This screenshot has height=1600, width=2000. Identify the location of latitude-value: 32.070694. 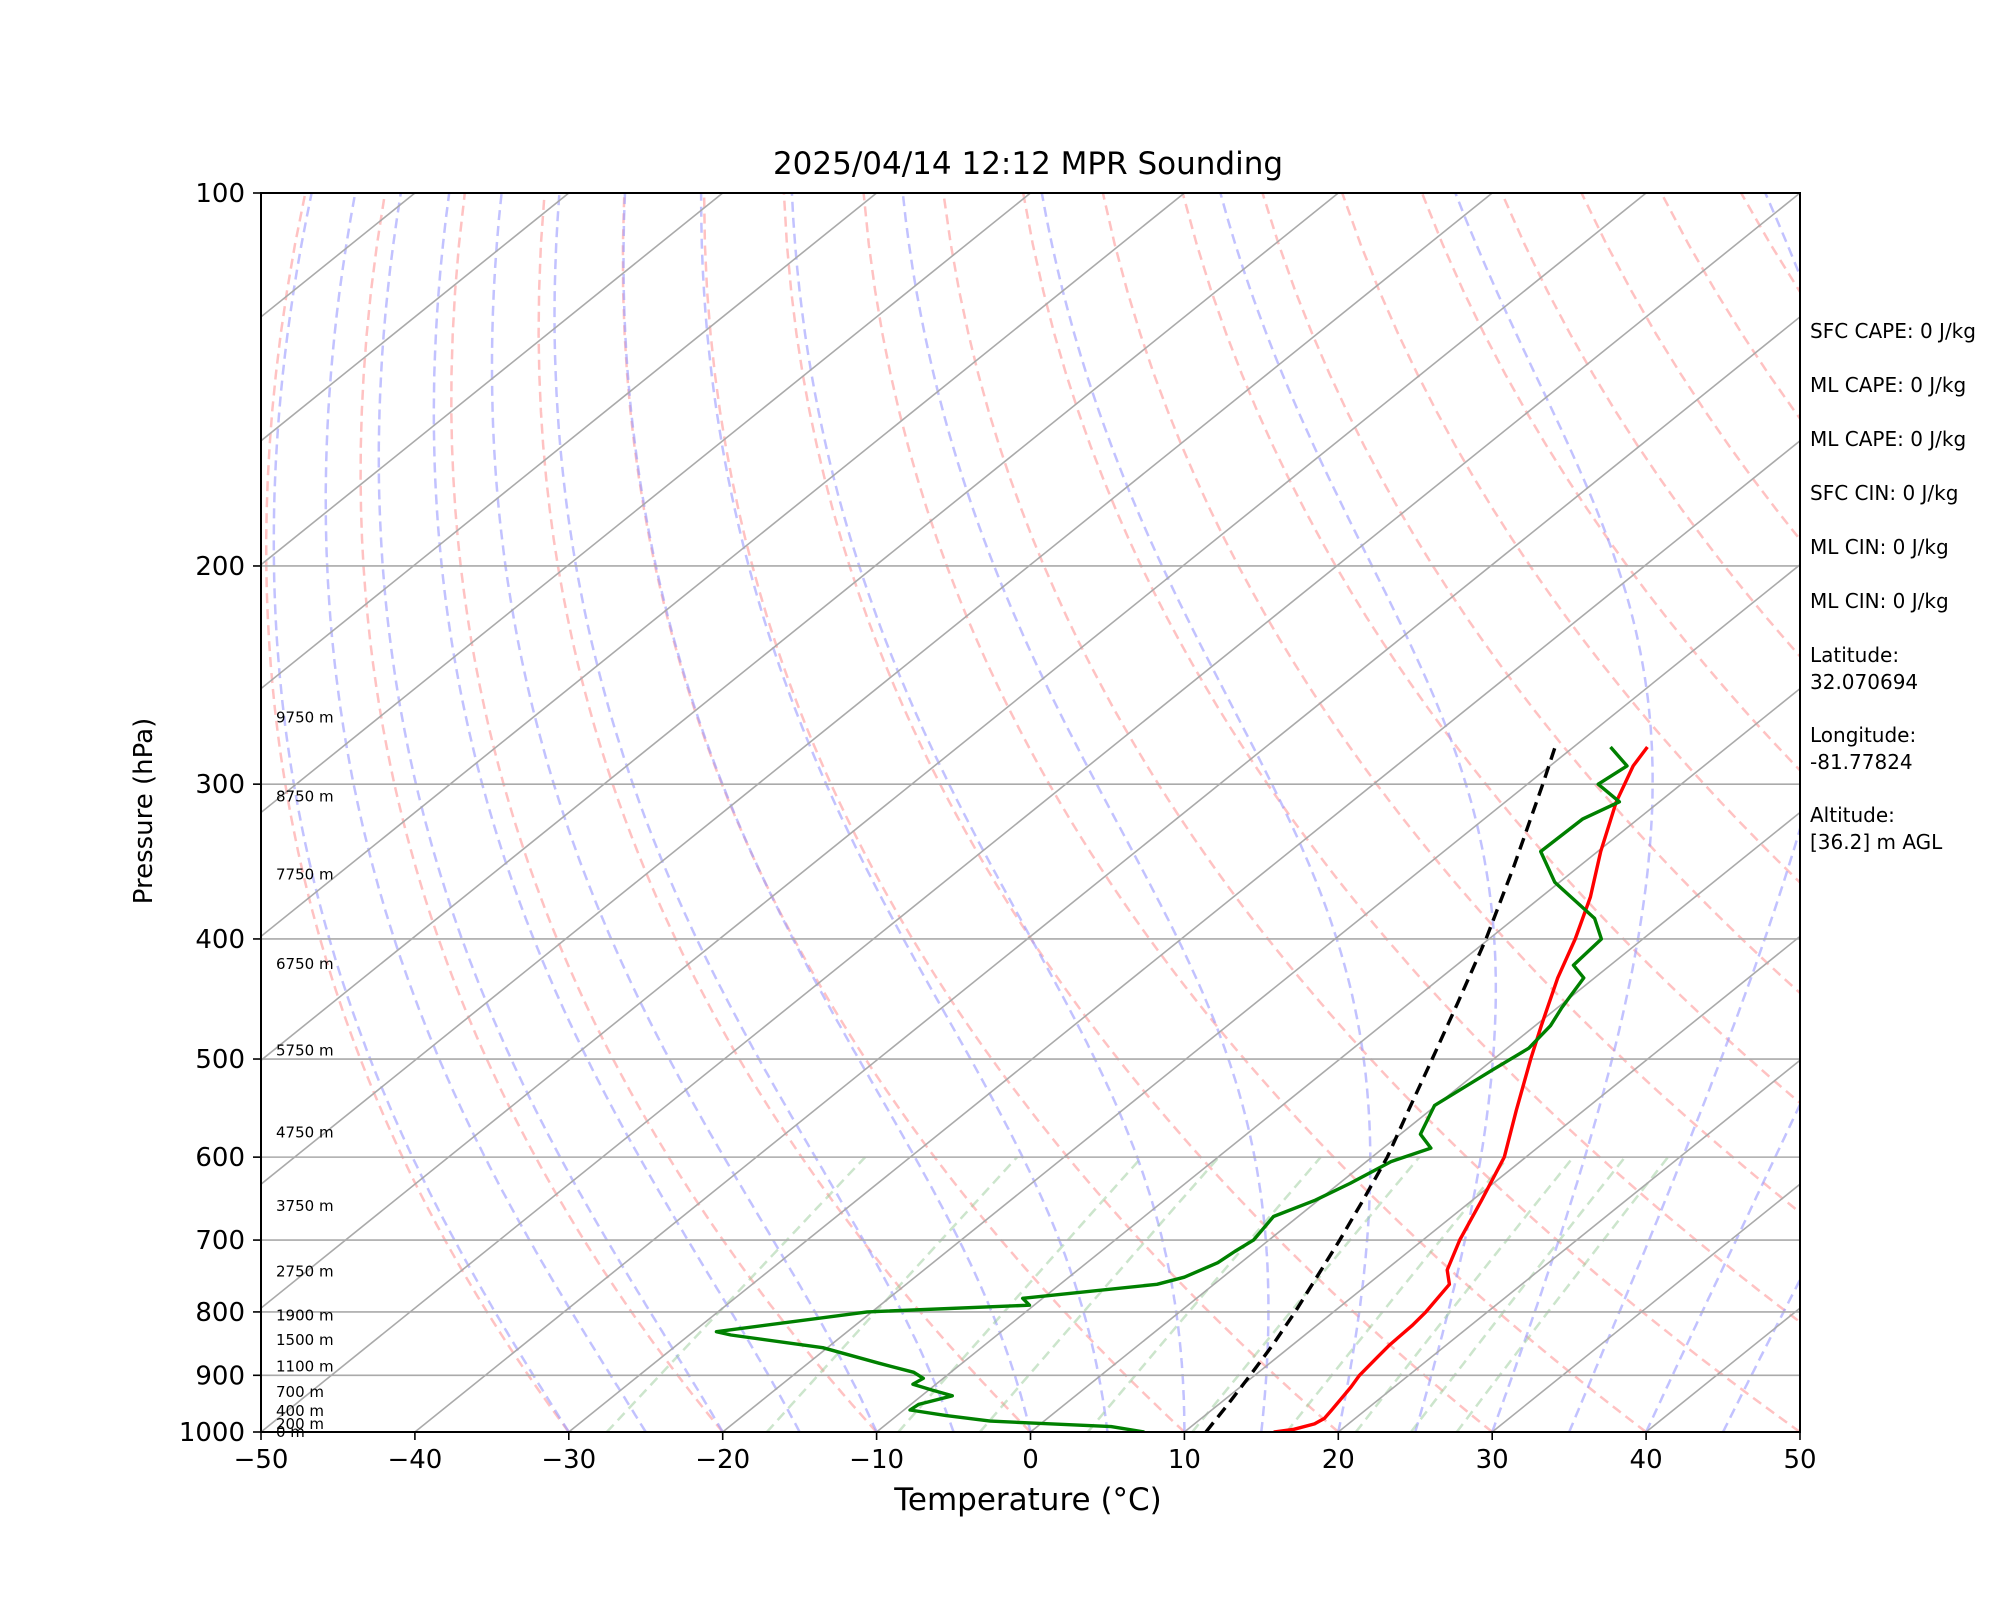
(1864, 682).